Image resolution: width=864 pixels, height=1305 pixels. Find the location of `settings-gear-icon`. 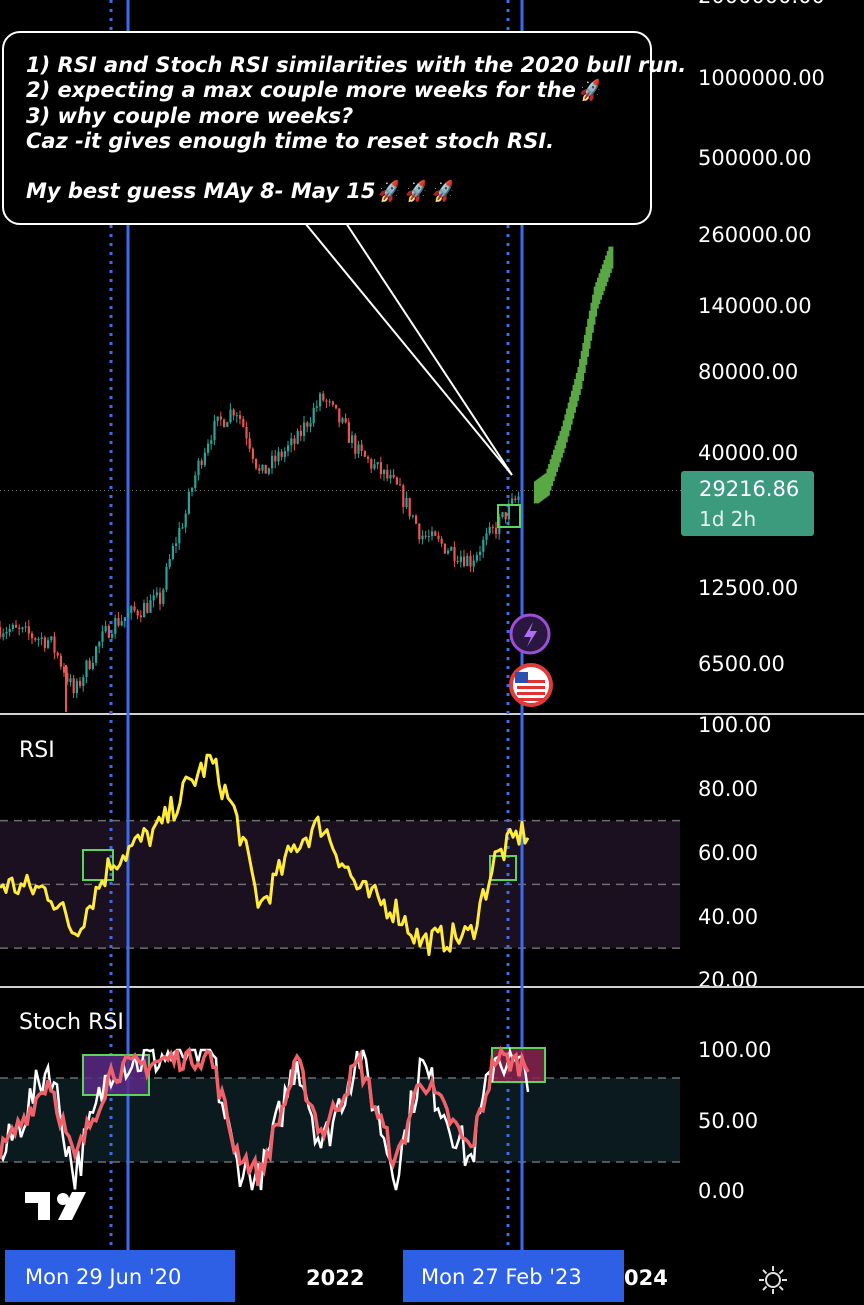

settings-gear-icon is located at coordinates (773, 1280).